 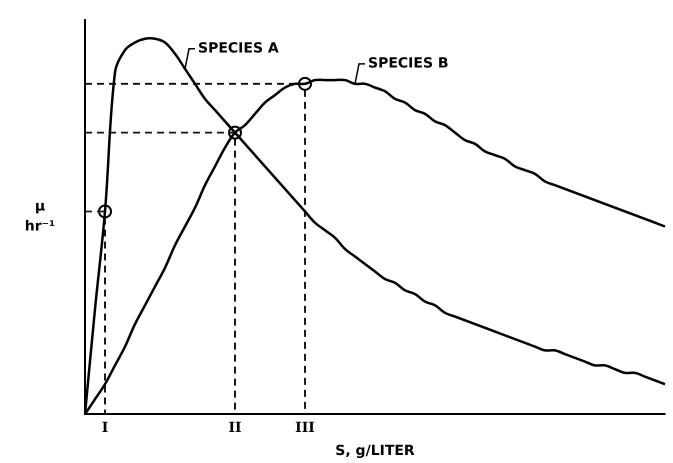 I want to click on x-tick-label: I, so click(x=105, y=428).